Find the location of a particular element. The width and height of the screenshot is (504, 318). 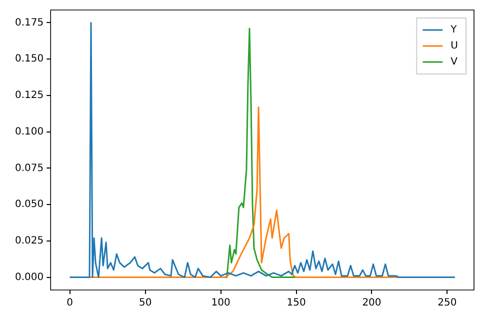

y-tick-label: 0.025 is located at coordinates (29, 241).